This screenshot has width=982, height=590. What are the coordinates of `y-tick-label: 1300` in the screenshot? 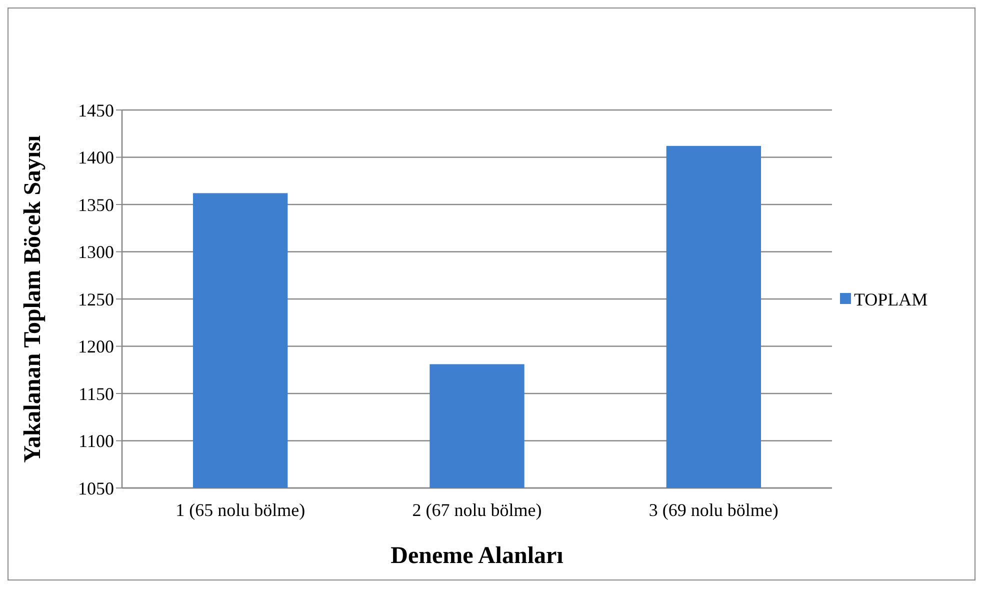 It's located at (96, 252).